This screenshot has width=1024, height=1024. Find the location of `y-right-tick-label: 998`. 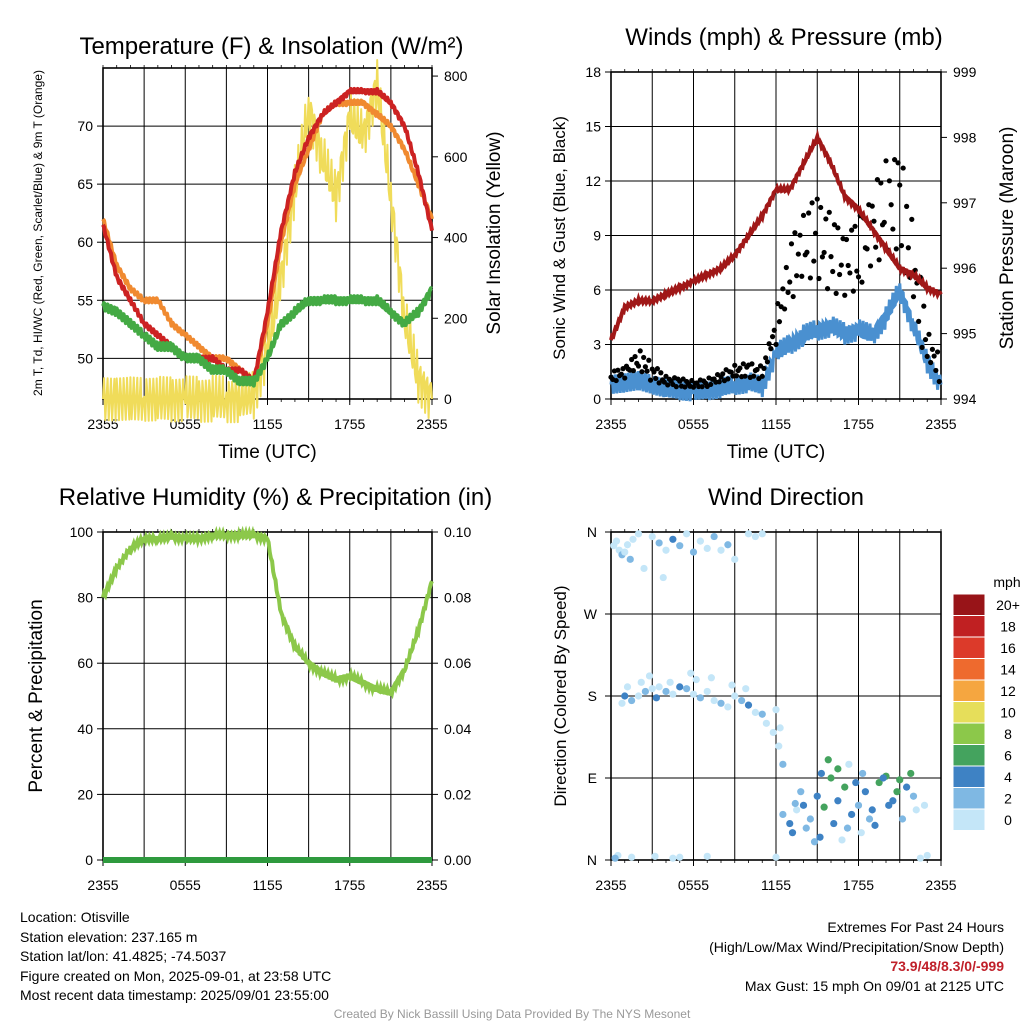

y-right-tick-label: 998 is located at coordinates (965, 137).